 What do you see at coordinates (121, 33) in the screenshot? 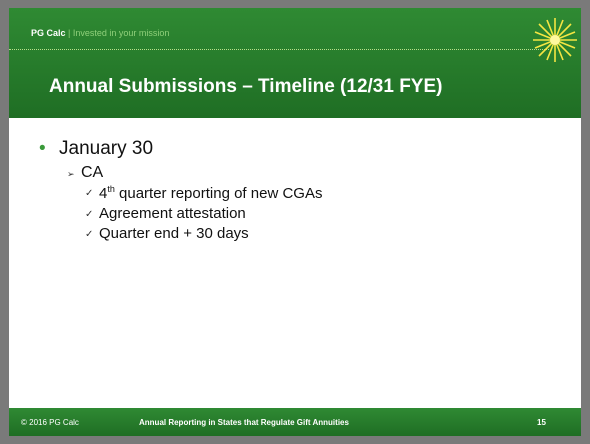
I see `tagline: Invested in your mission` at bounding box center [121, 33].